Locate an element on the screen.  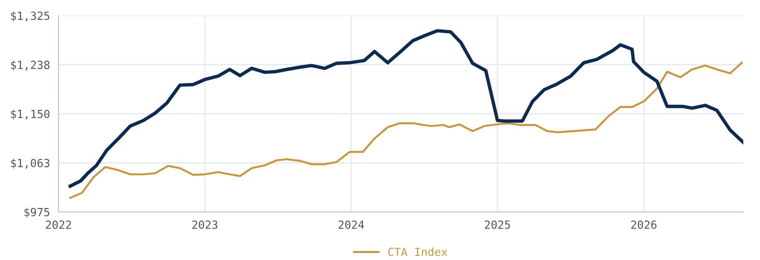
x-tick-label: 2024 is located at coordinates (351, 224).